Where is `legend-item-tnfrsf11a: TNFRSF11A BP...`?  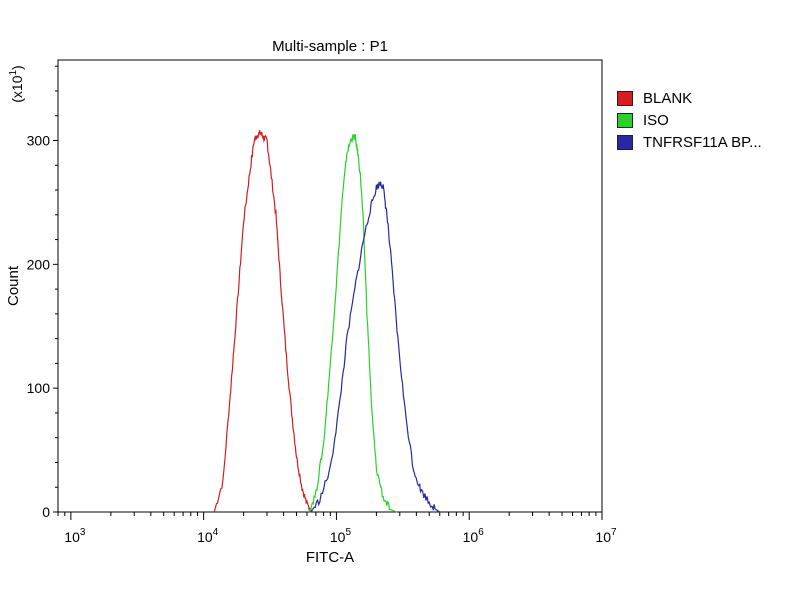 legend-item-tnfrsf11a: TNFRSF11A BP... is located at coordinates (689, 143).